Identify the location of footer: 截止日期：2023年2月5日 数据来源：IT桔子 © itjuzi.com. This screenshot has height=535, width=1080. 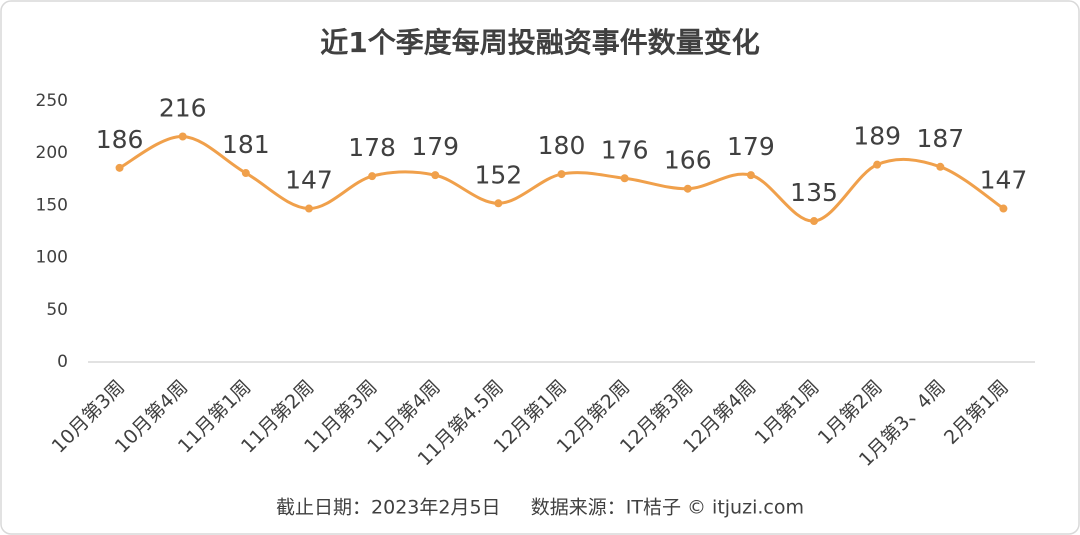
(540, 508).